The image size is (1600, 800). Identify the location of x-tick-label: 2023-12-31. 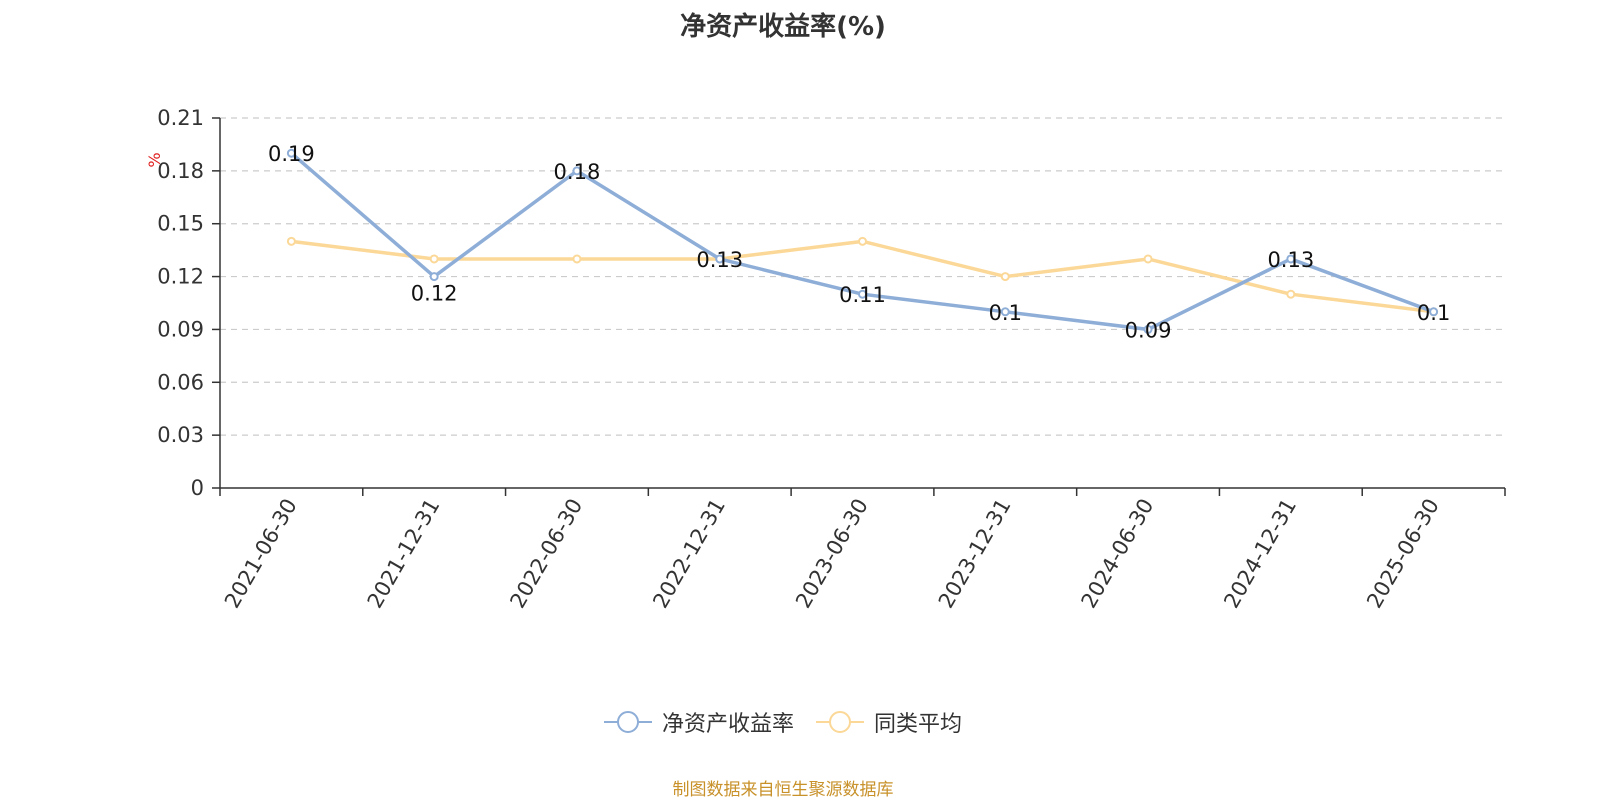
(975, 554).